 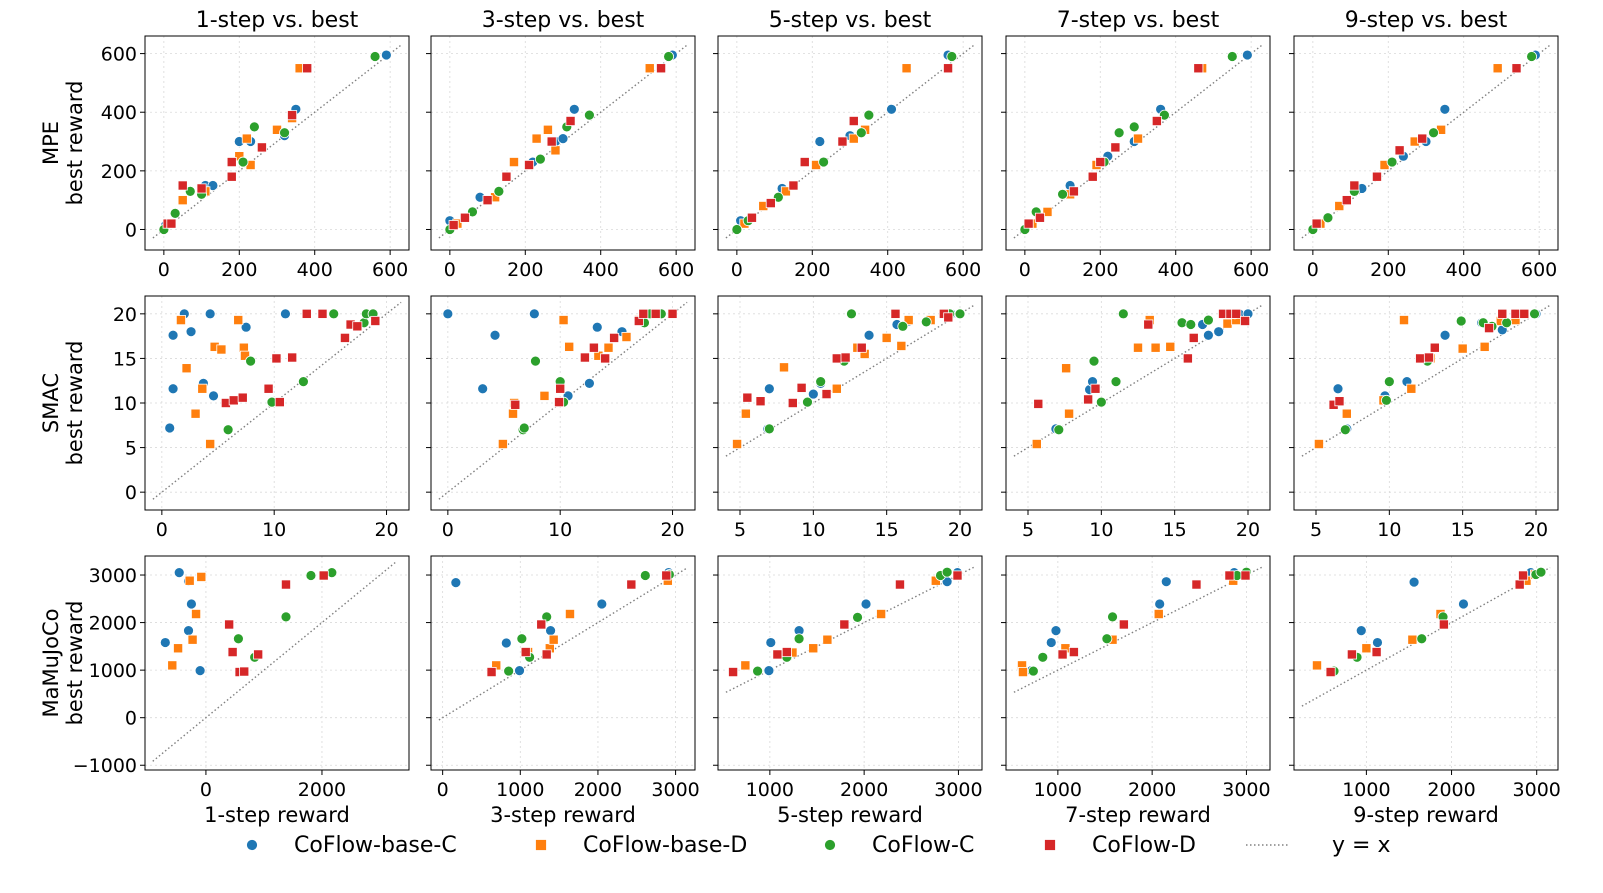 I want to click on panel-mpe-7: 0 200 400 600 7-step vs. best, so click(x=1136, y=144).